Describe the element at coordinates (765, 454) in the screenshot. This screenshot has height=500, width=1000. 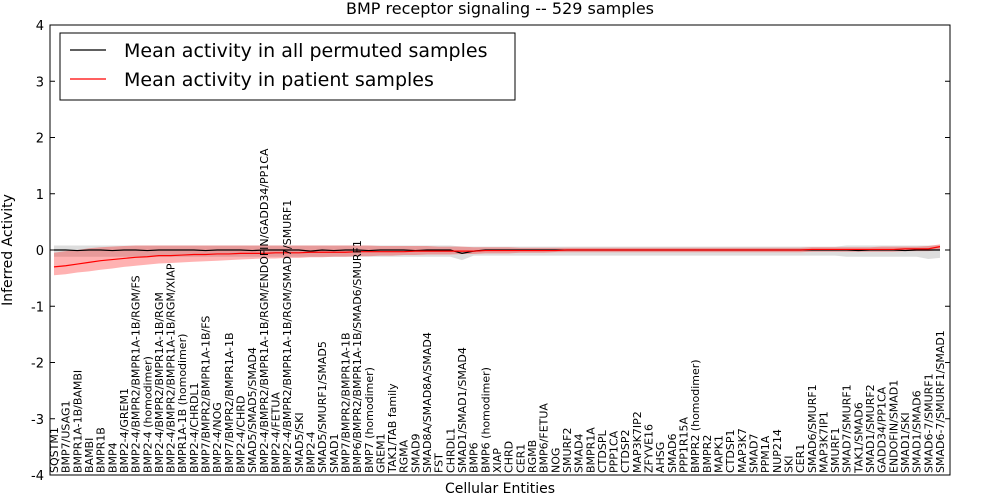
I see `x-category-label: PPM1A` at that location.